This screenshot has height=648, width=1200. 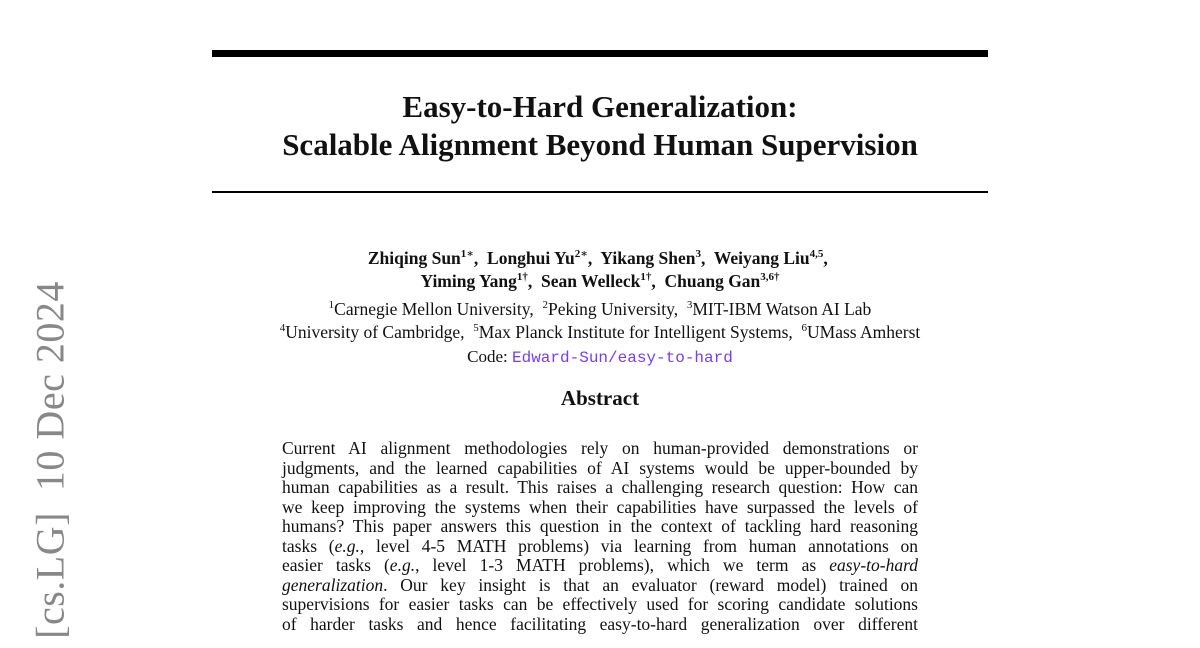 What do you see at coordinates (782, 309) in the screenshot?
I see `affiliation-name: MIT-IBM Watson AI Lab` at bounding box center [782, 309].